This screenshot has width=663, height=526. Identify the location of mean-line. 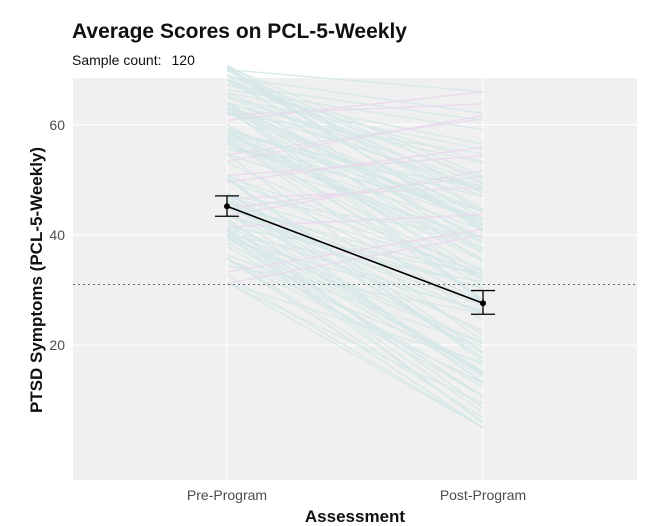
(355, 254).